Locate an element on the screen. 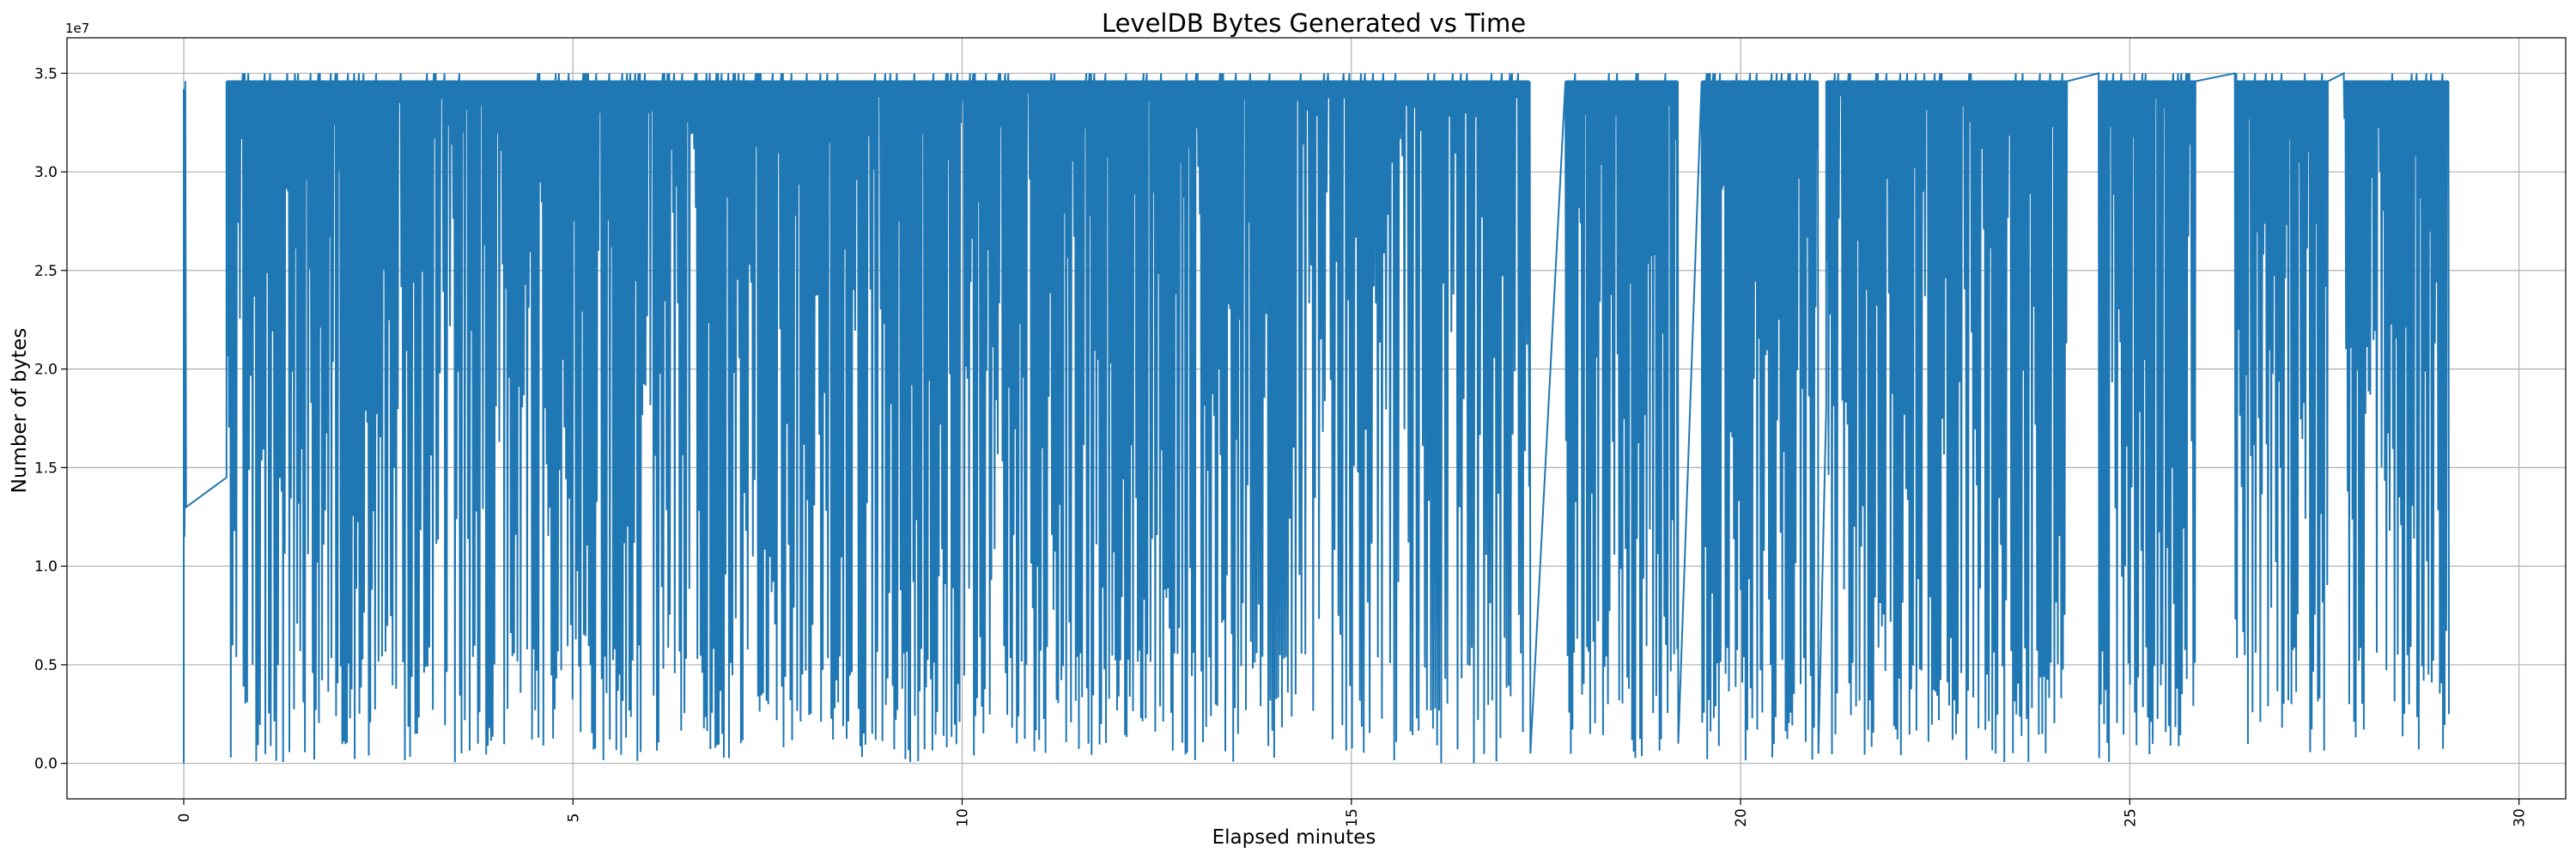 The image size is (2576, 859). x-tick-label: 10 is located at coordinates (963, 817).